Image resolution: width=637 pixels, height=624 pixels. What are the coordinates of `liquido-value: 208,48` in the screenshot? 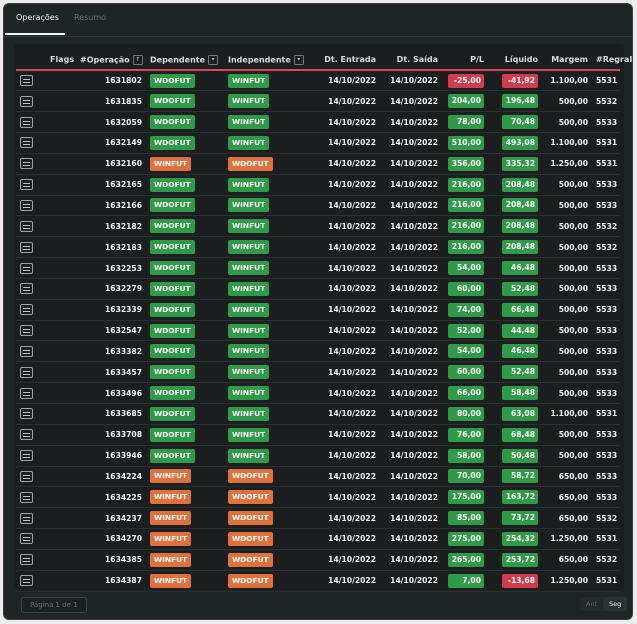 It's located at (520, 226).